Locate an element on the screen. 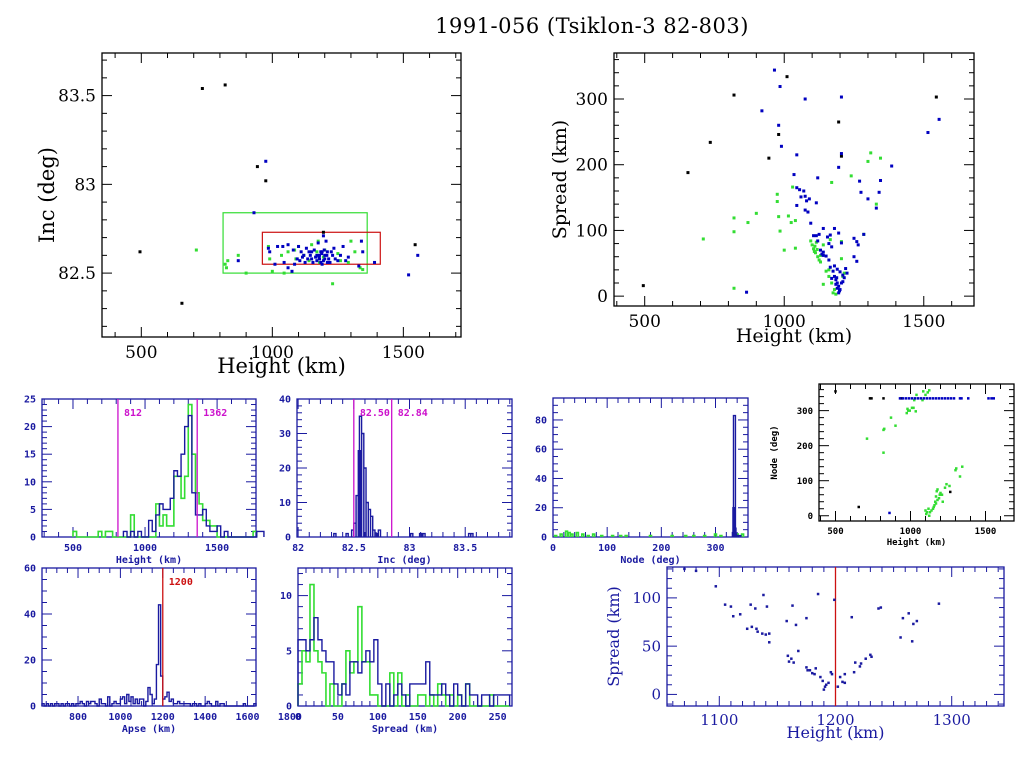 This screenshot has width=1024, height=768. x-tick-label: 0 is located at coordinates (298, 717).